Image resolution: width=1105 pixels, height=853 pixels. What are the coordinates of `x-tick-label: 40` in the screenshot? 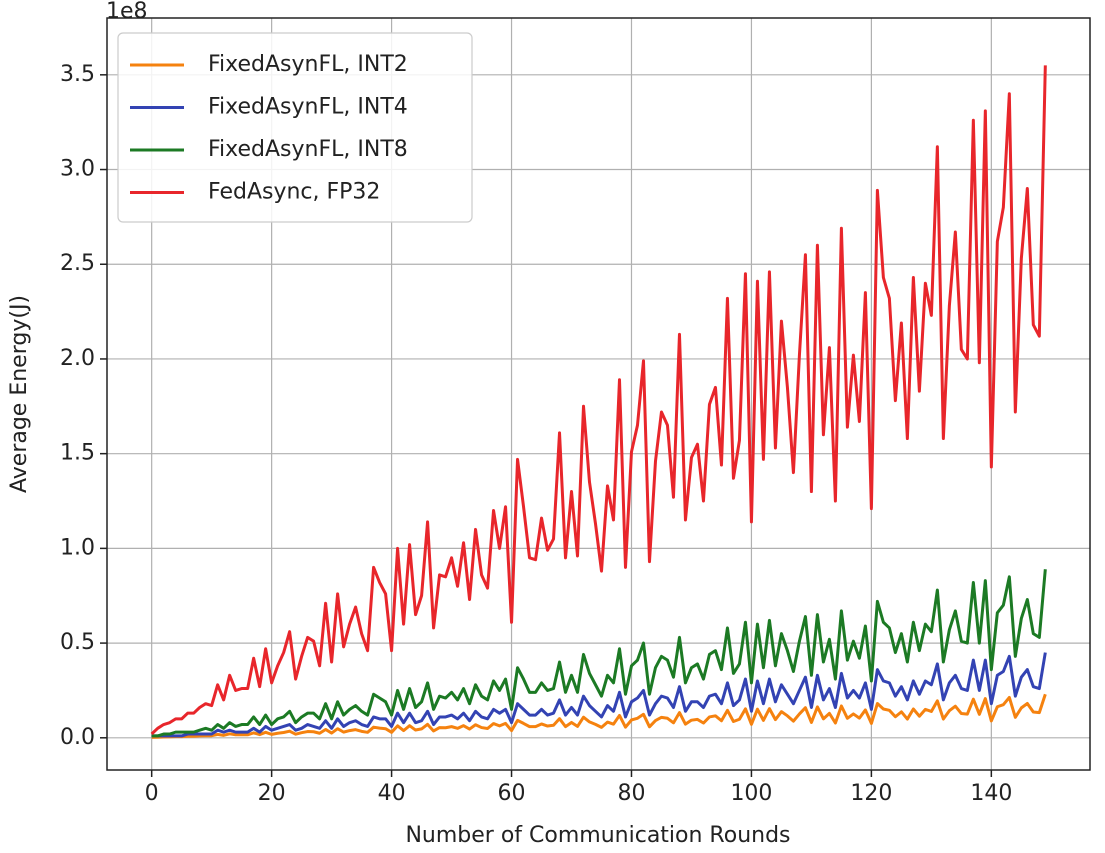 It's located at (392, 793).